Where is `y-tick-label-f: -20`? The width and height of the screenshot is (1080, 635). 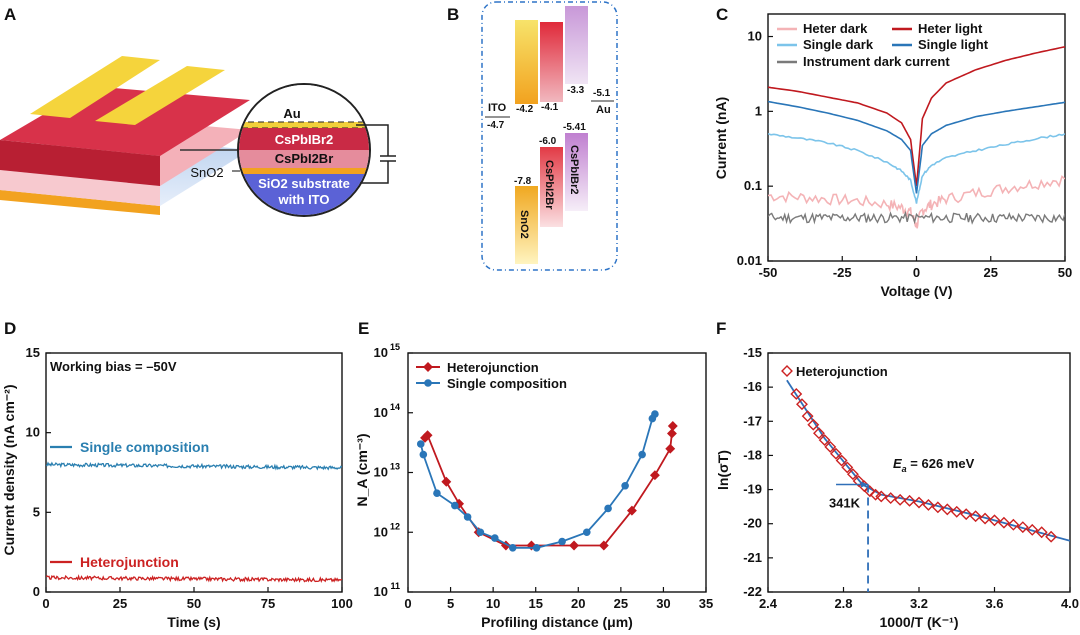 y-tick-label-f: -20 is located at coordinates (752, 523).